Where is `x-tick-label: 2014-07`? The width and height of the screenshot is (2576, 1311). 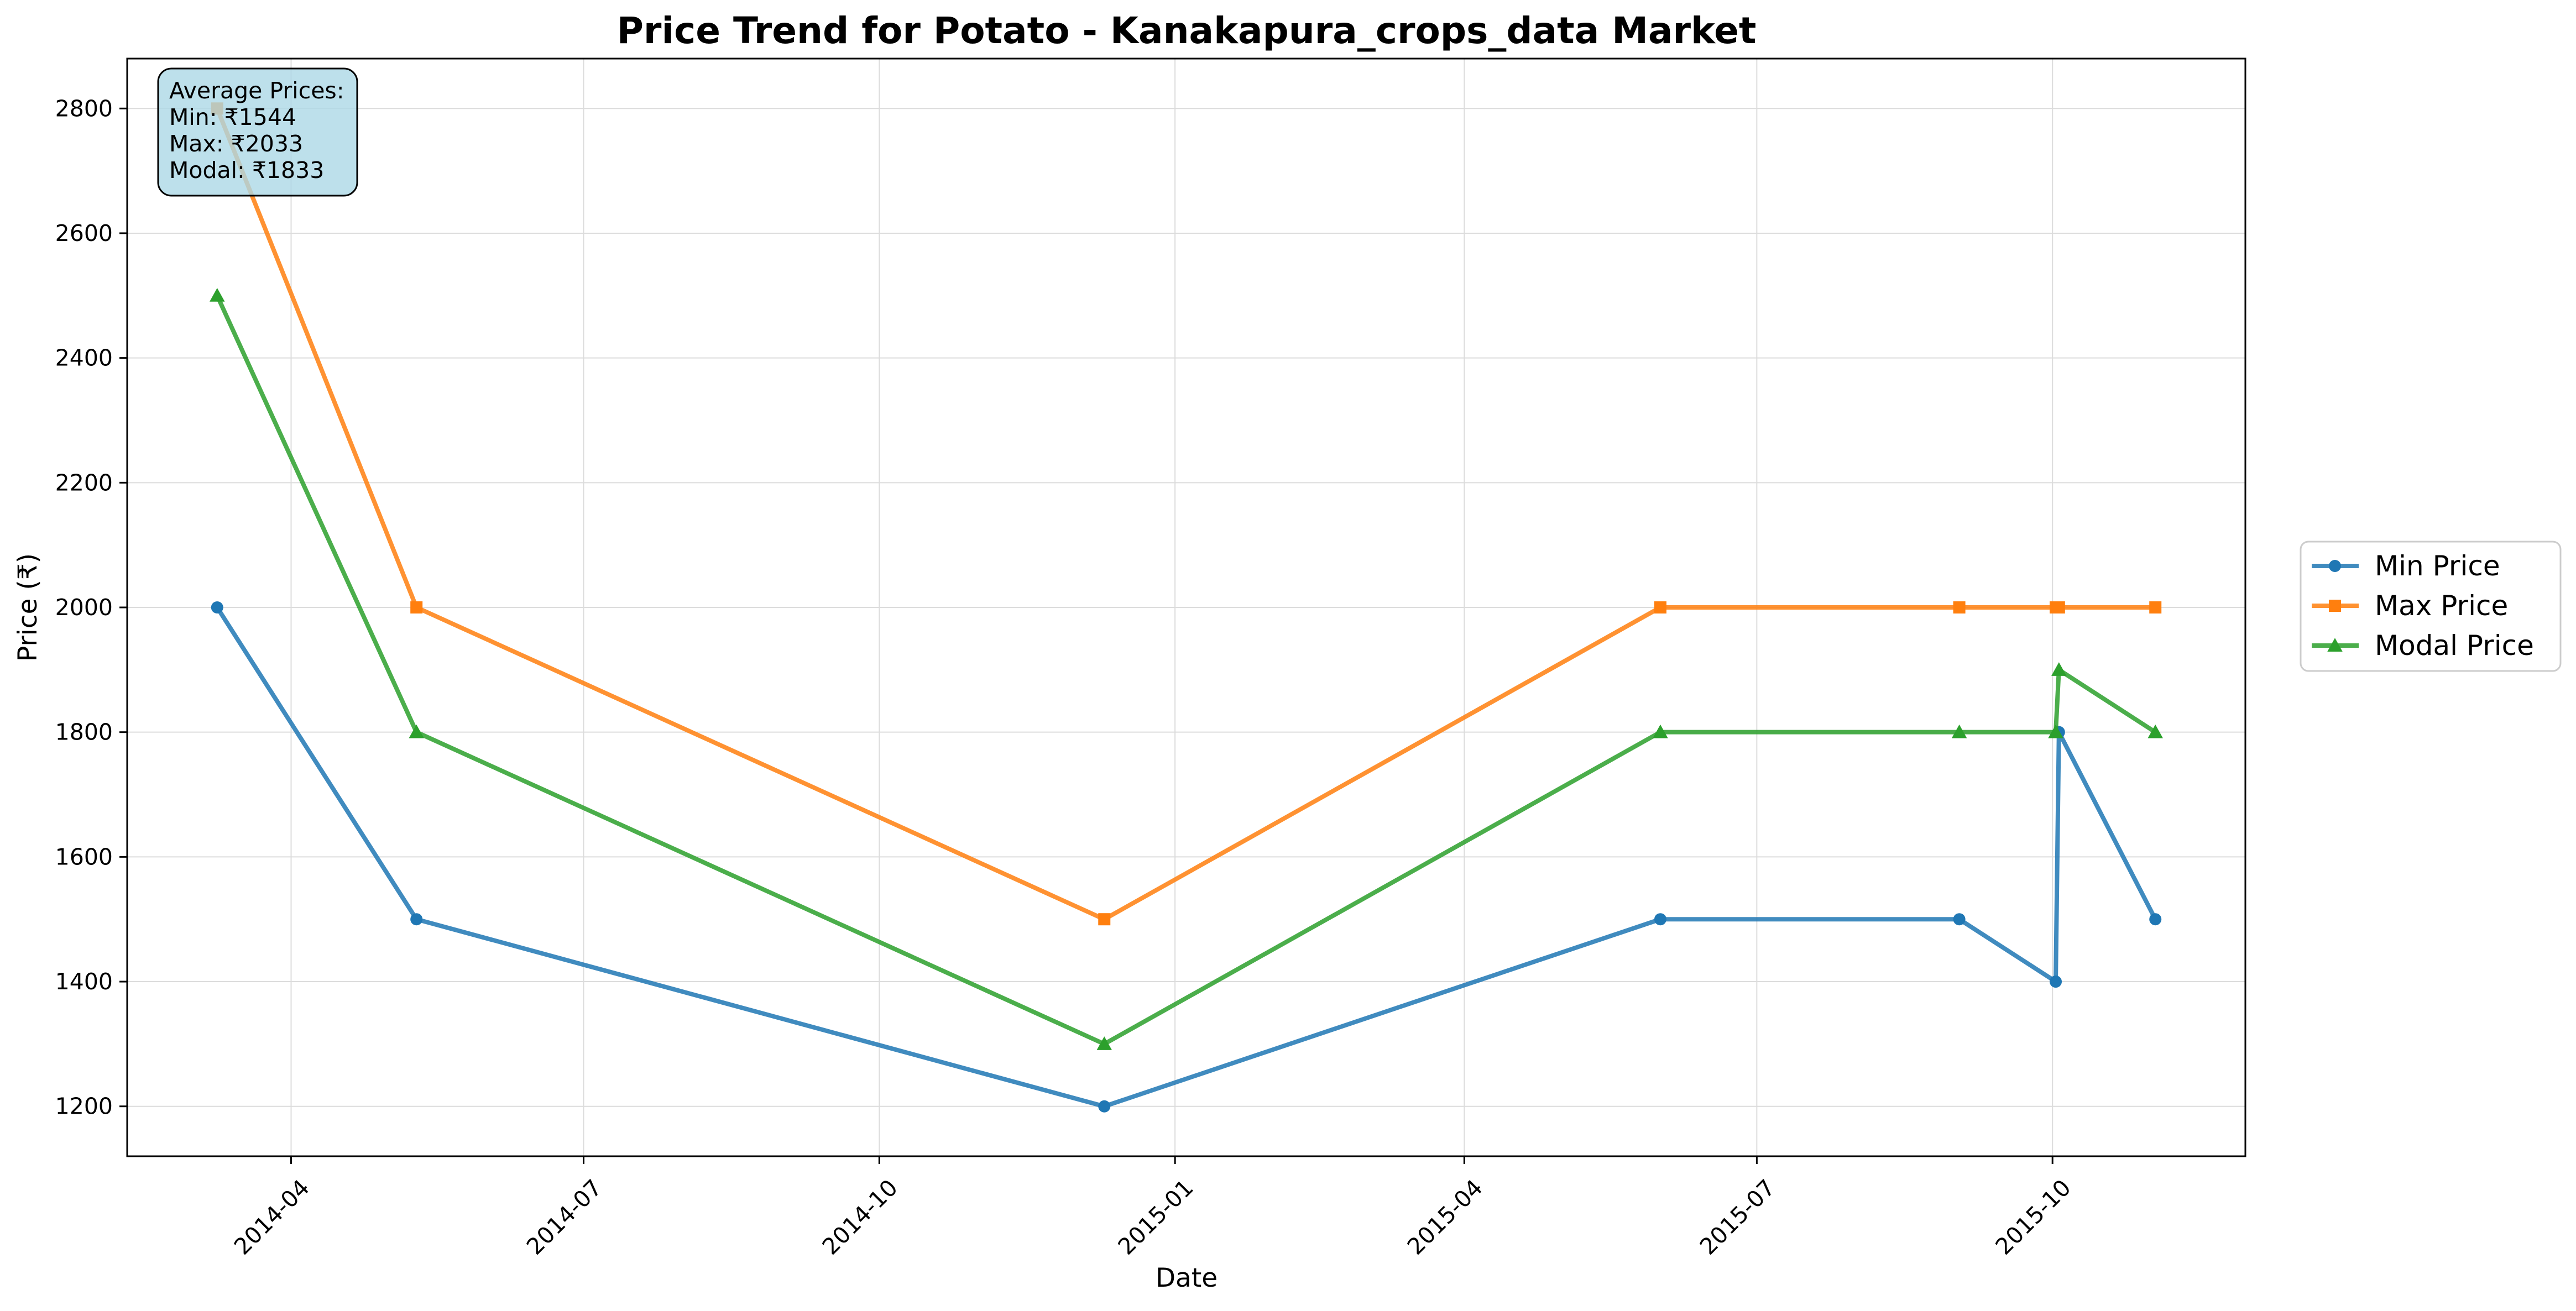 x-tick-label: 2014-07 is located at coordinates (564, 1217).